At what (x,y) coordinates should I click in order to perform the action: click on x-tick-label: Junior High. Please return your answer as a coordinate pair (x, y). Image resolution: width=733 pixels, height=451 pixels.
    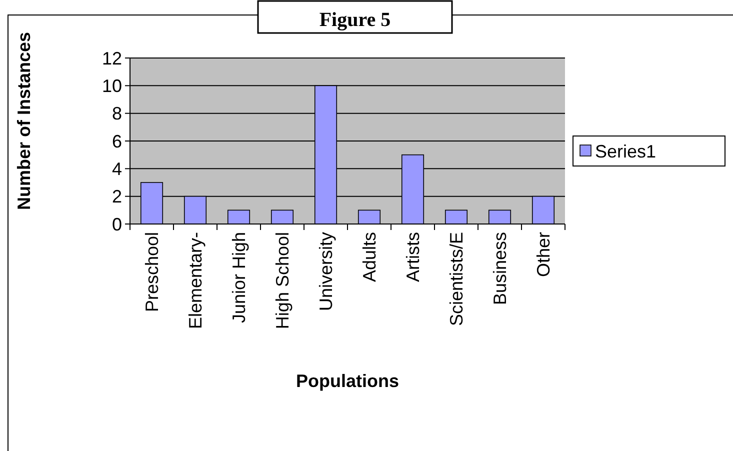
    Looking at the image, I should click on (239, 278).